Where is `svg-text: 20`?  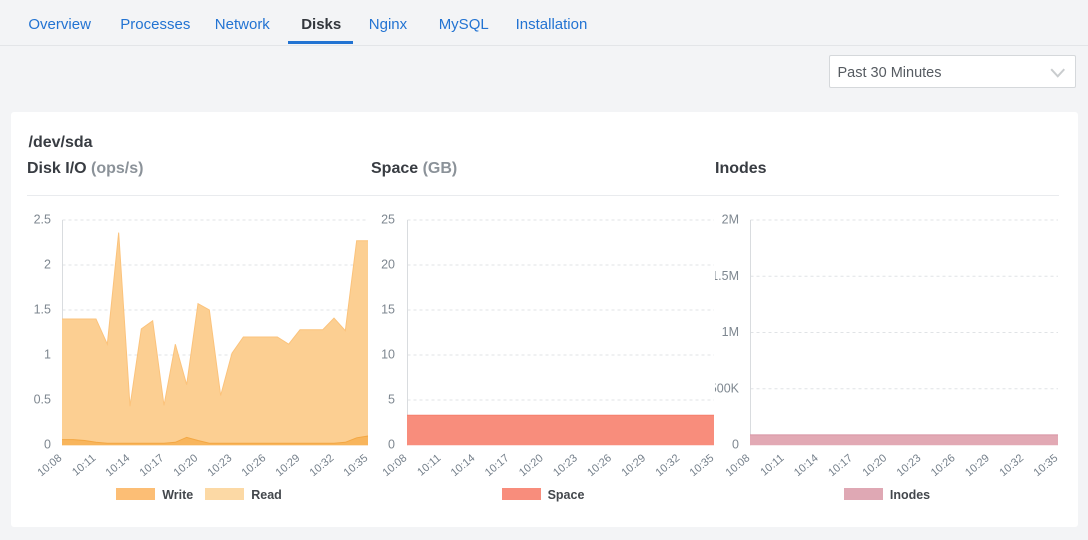 svg-text: 20 is located at coordinates (388, 264).